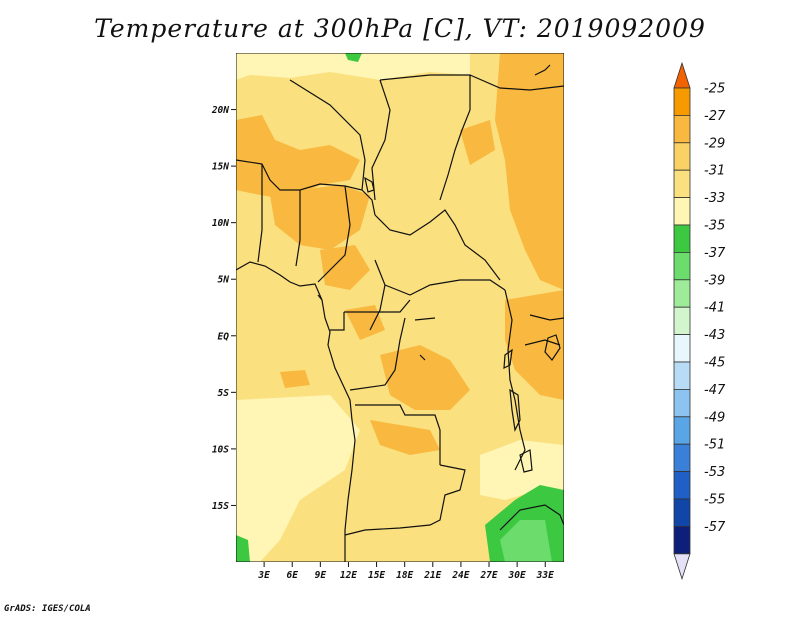  What do you see at coordinates (224, 393) in the screenshot?
I see `y-tick-label: 5S` at bounding box center [224, 393].